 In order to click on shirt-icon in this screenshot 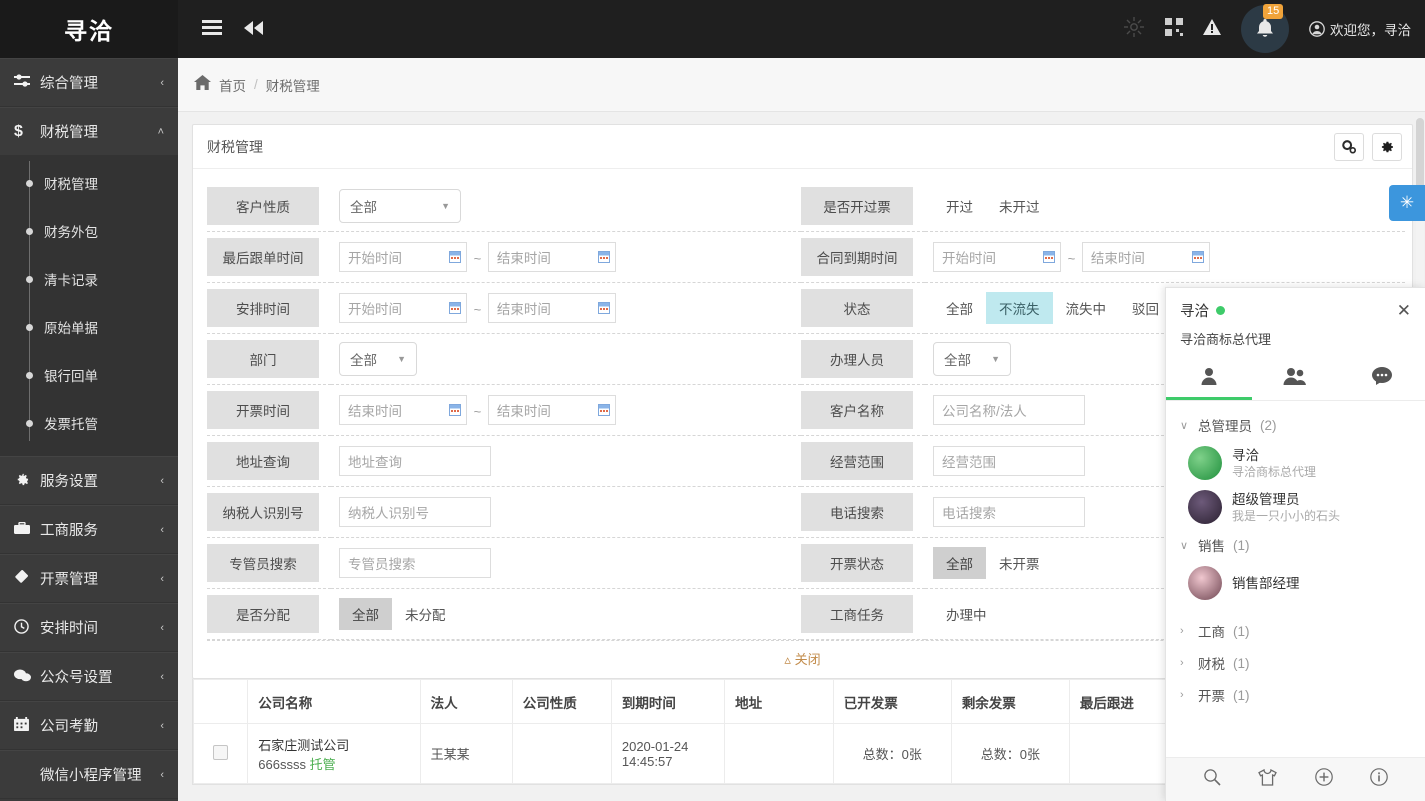, I will do `click(1268, 779)`.